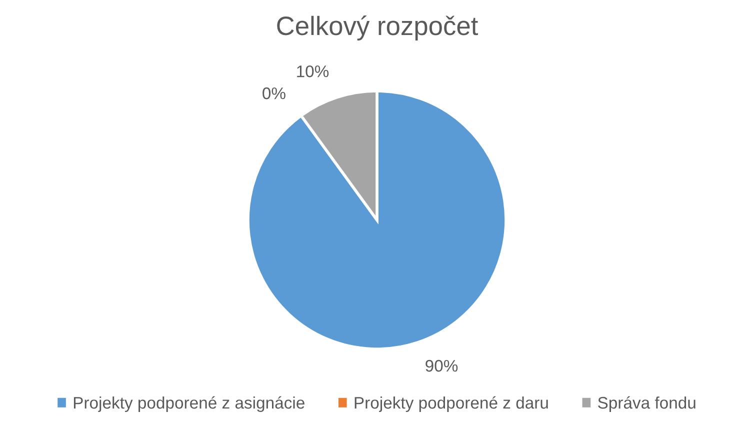 The height and width of the screenshot is (439, 754). I want to click on legend-label: Správa fondu, so click(647, 404).